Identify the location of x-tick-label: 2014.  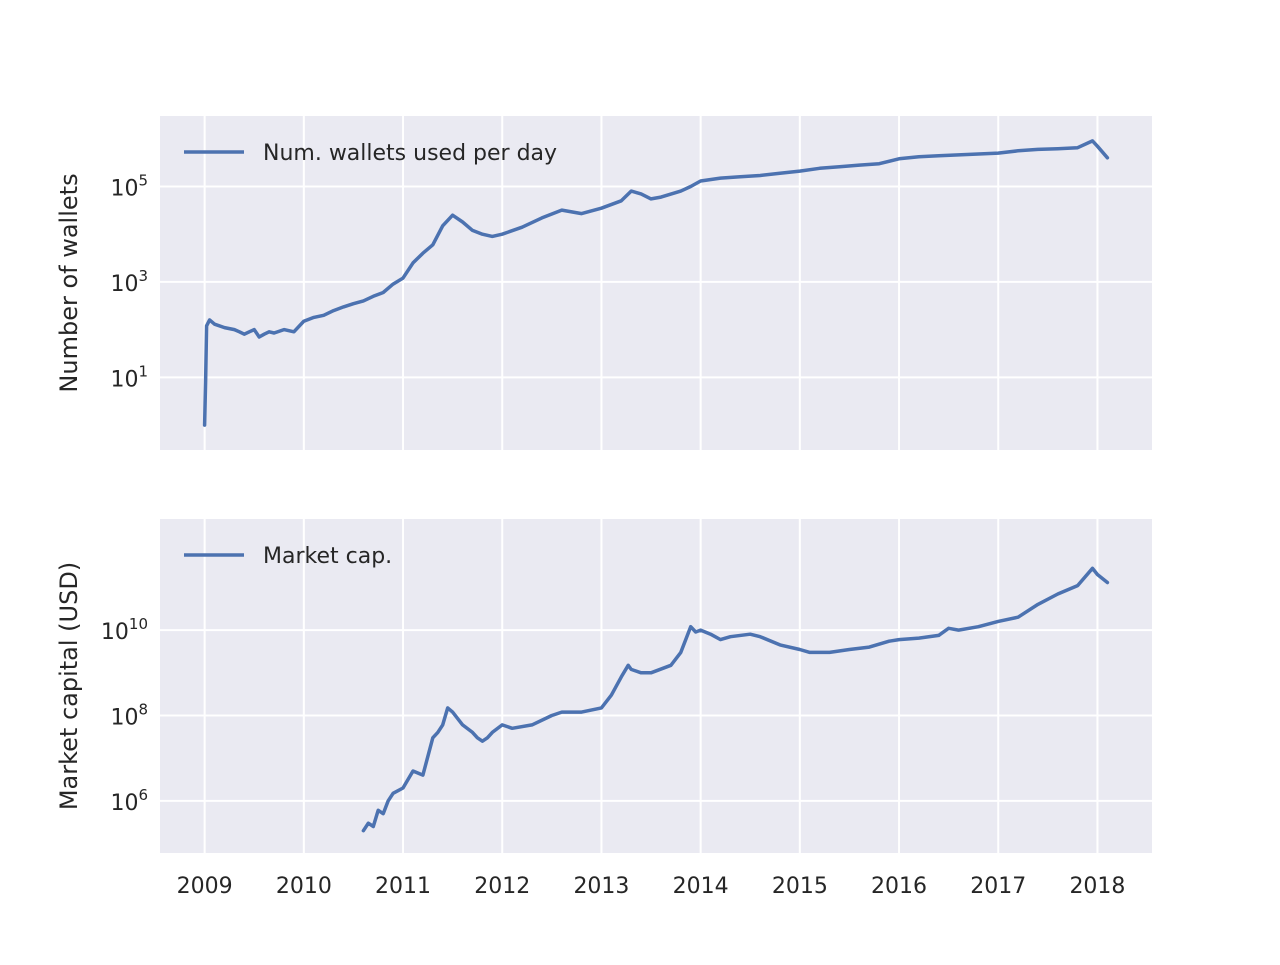
(701, 886).